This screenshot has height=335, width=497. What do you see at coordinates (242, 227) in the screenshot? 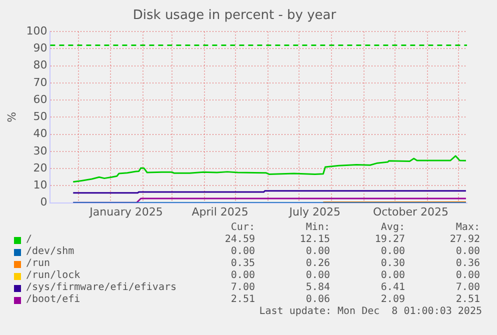
I see `text: Cur:` at bounding box center [242, 227].